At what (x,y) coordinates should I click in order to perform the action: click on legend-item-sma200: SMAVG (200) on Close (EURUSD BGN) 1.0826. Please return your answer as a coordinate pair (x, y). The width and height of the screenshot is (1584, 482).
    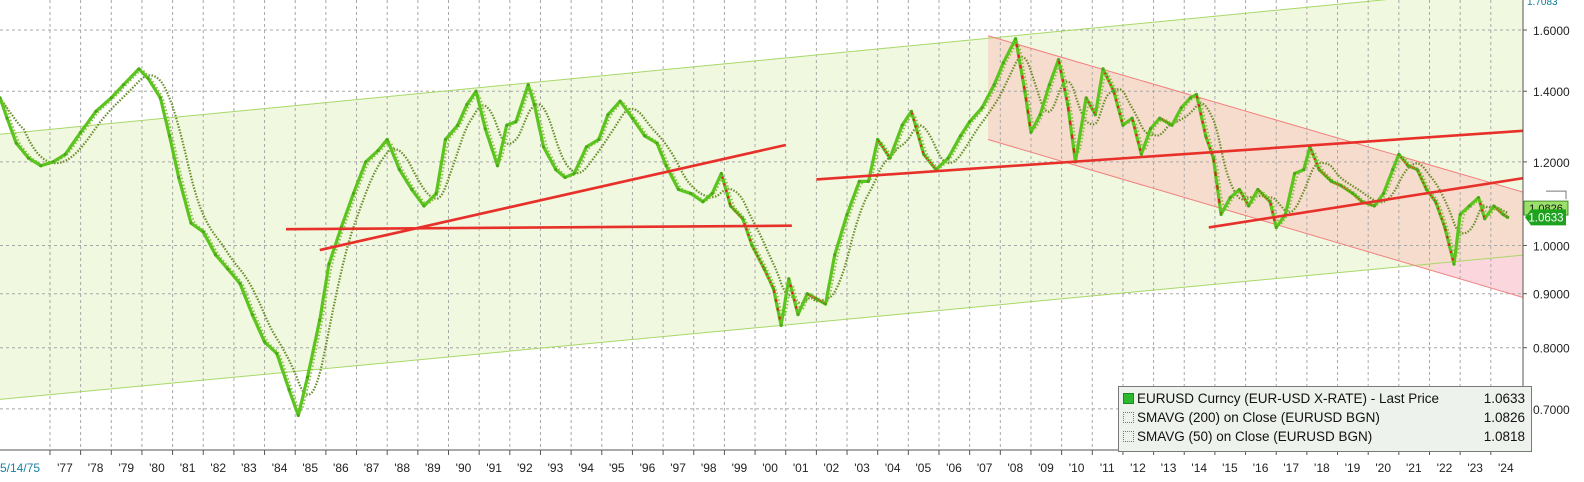
    Looking at the image, I should click on (1324, 418).